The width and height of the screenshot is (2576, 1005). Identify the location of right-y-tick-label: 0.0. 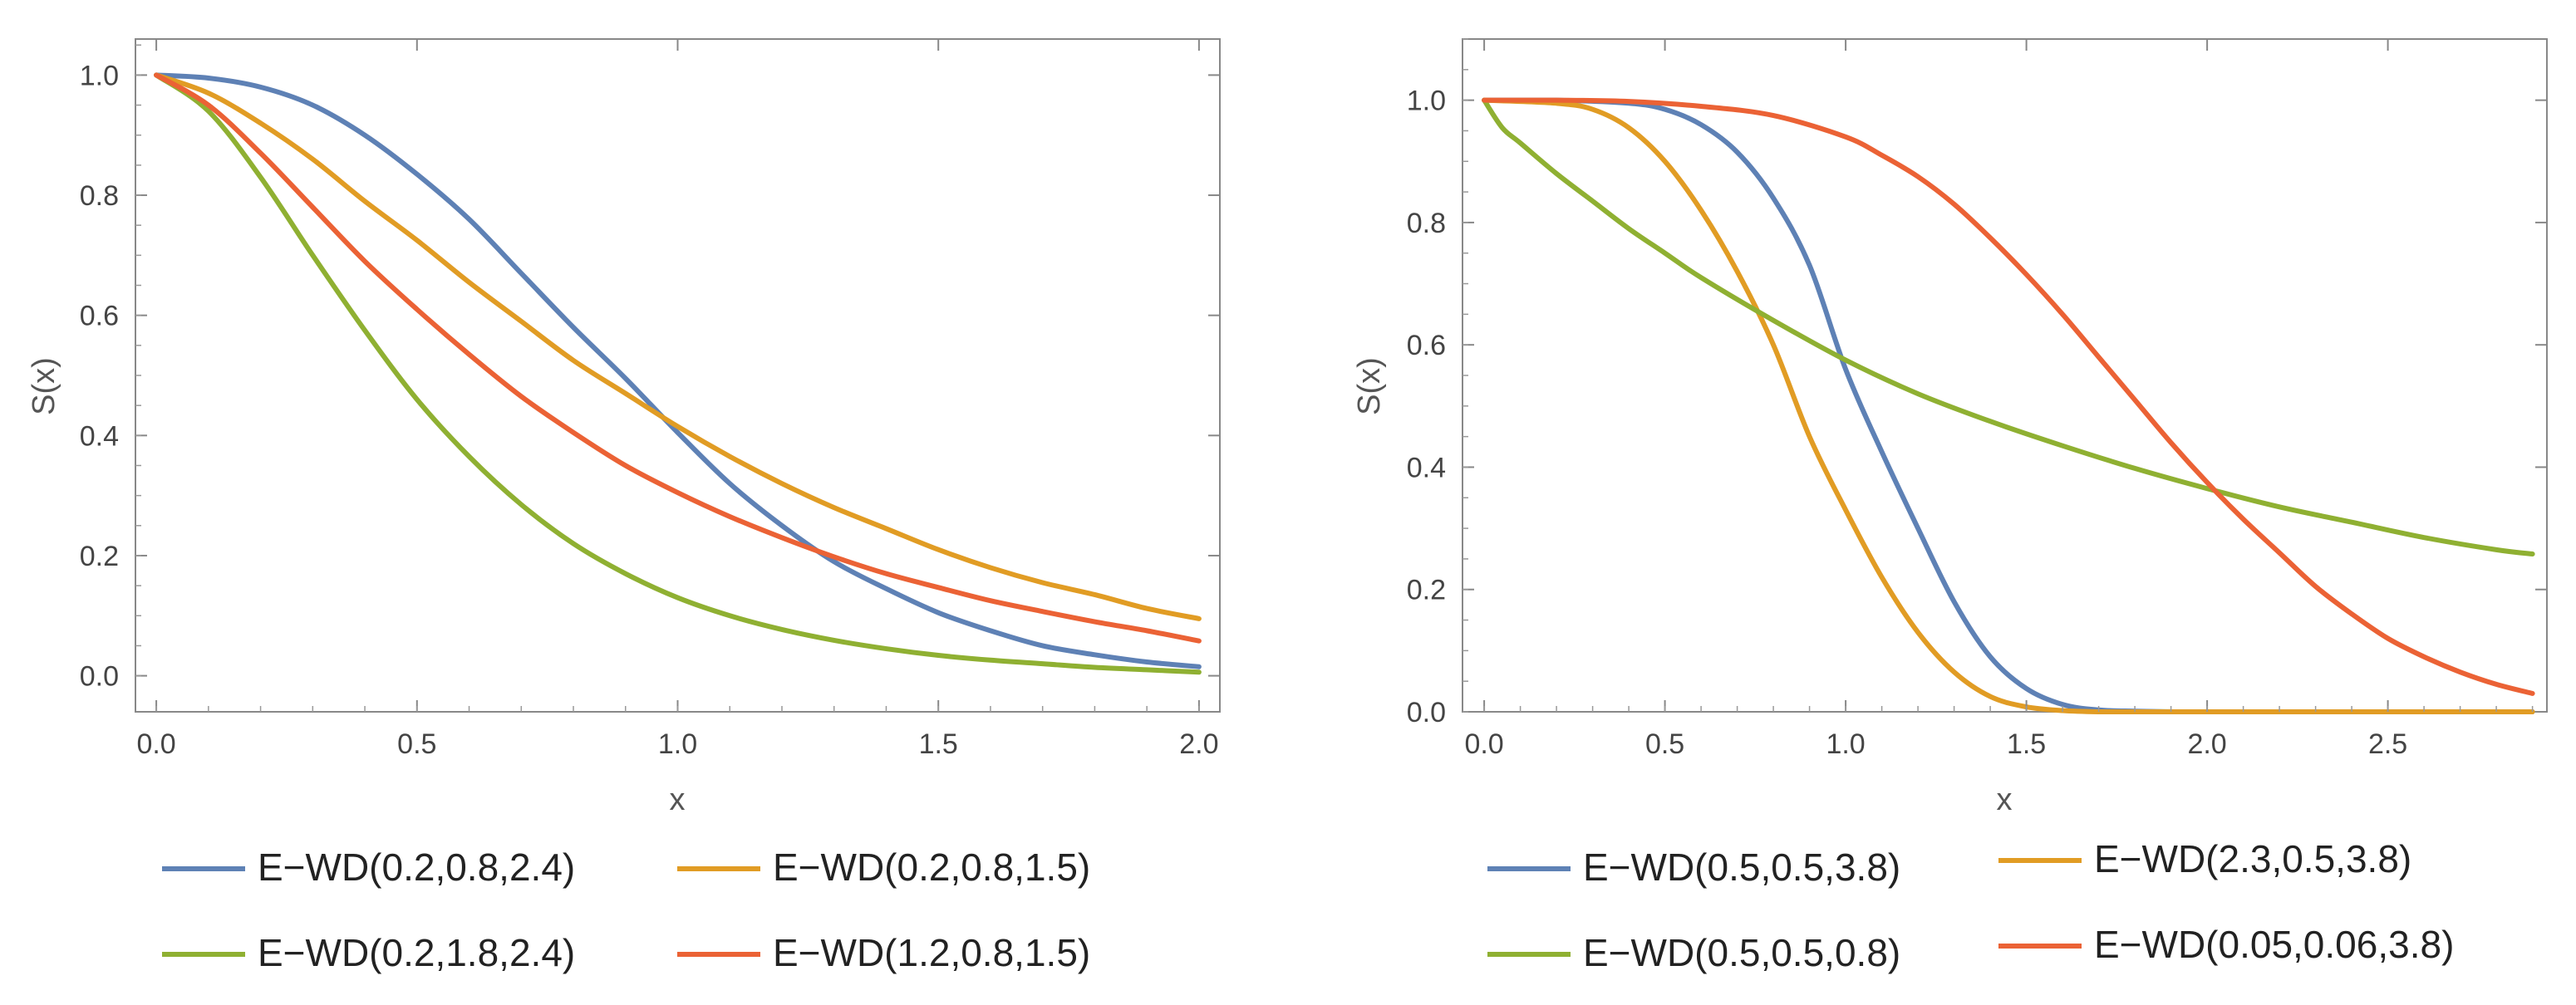
(1426, 713).